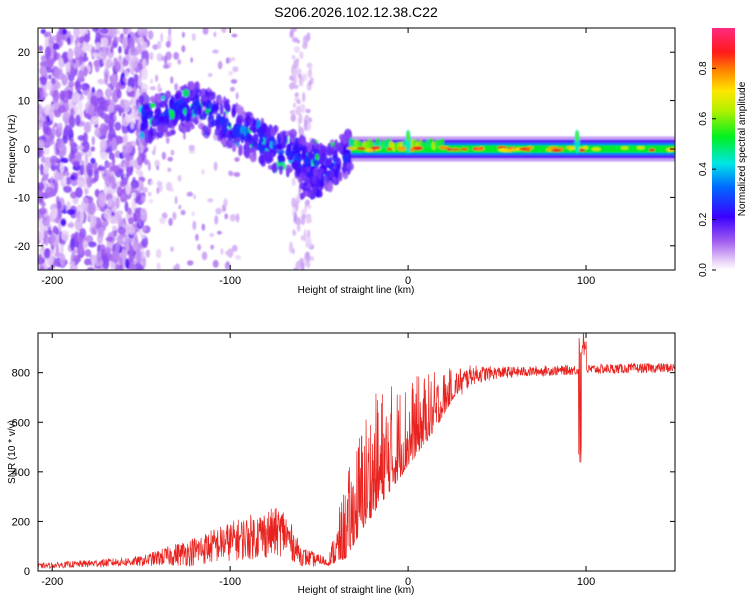 The image size is (750, 600). Describe the element at coordinates (703, 68) in the screenshot. I see `colorbar-tick-label: 0.8` at that location.